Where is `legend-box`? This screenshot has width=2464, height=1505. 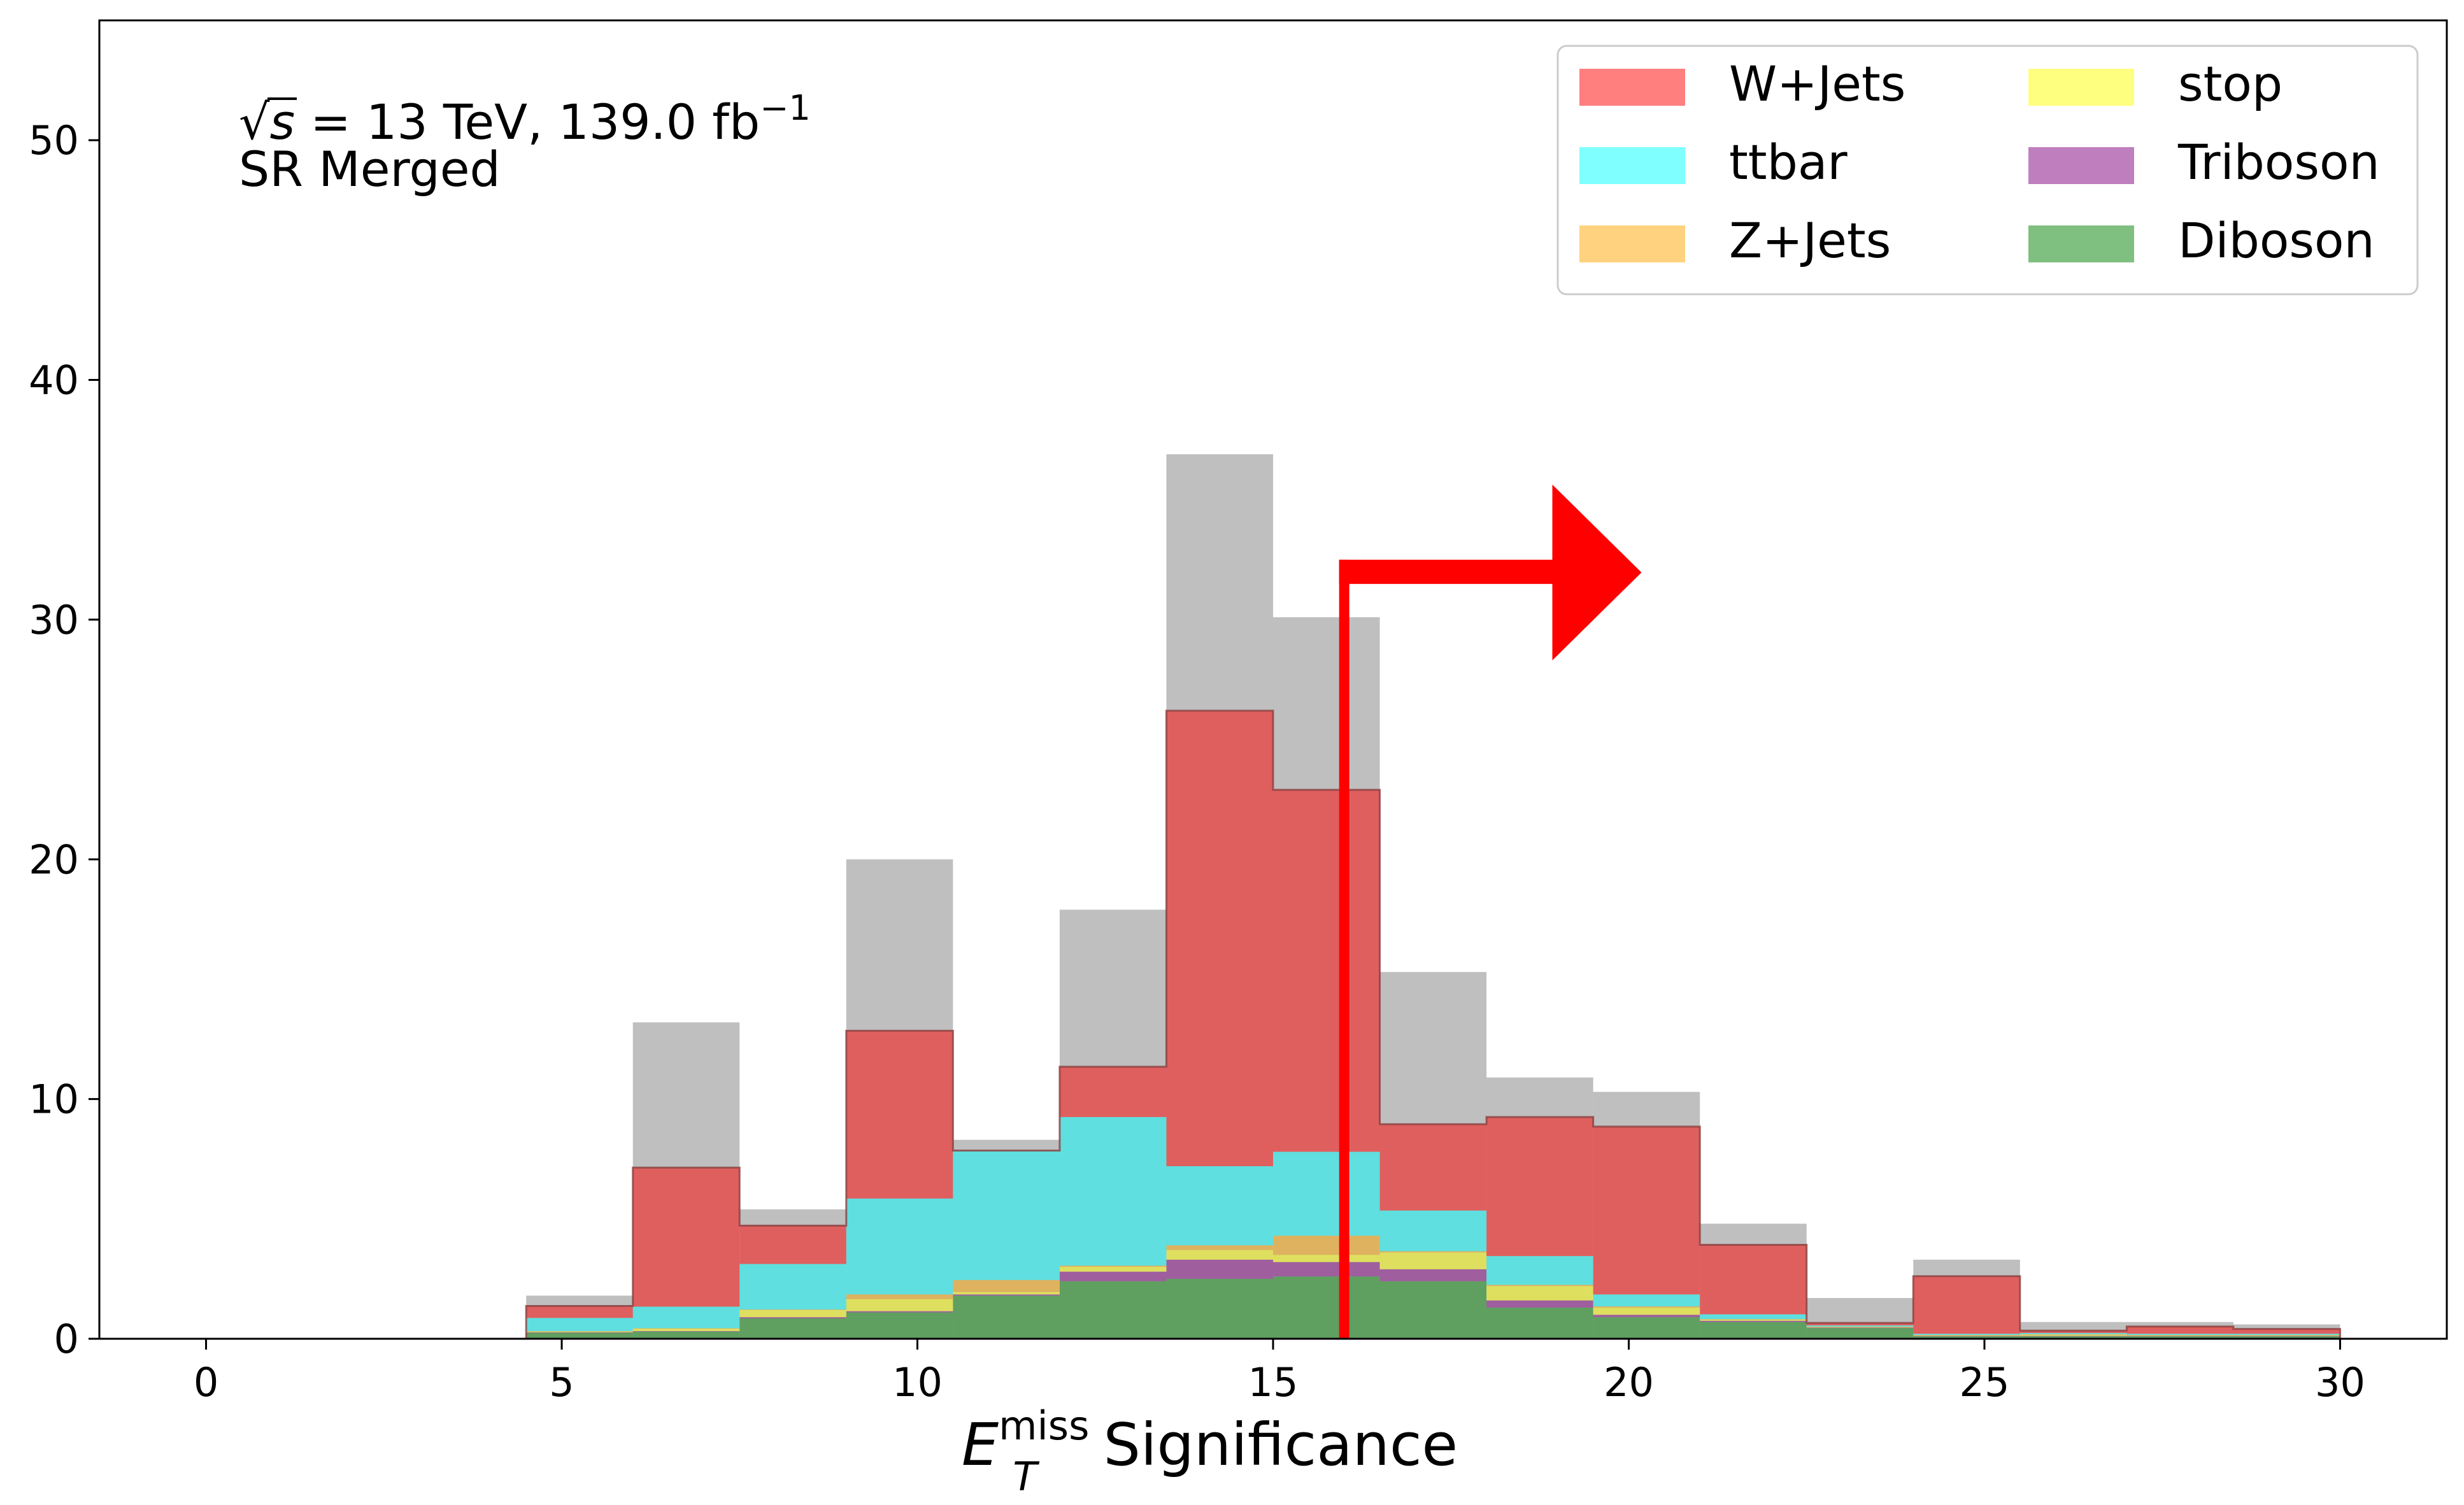
legend-box is located at coordinates (1987, 170).